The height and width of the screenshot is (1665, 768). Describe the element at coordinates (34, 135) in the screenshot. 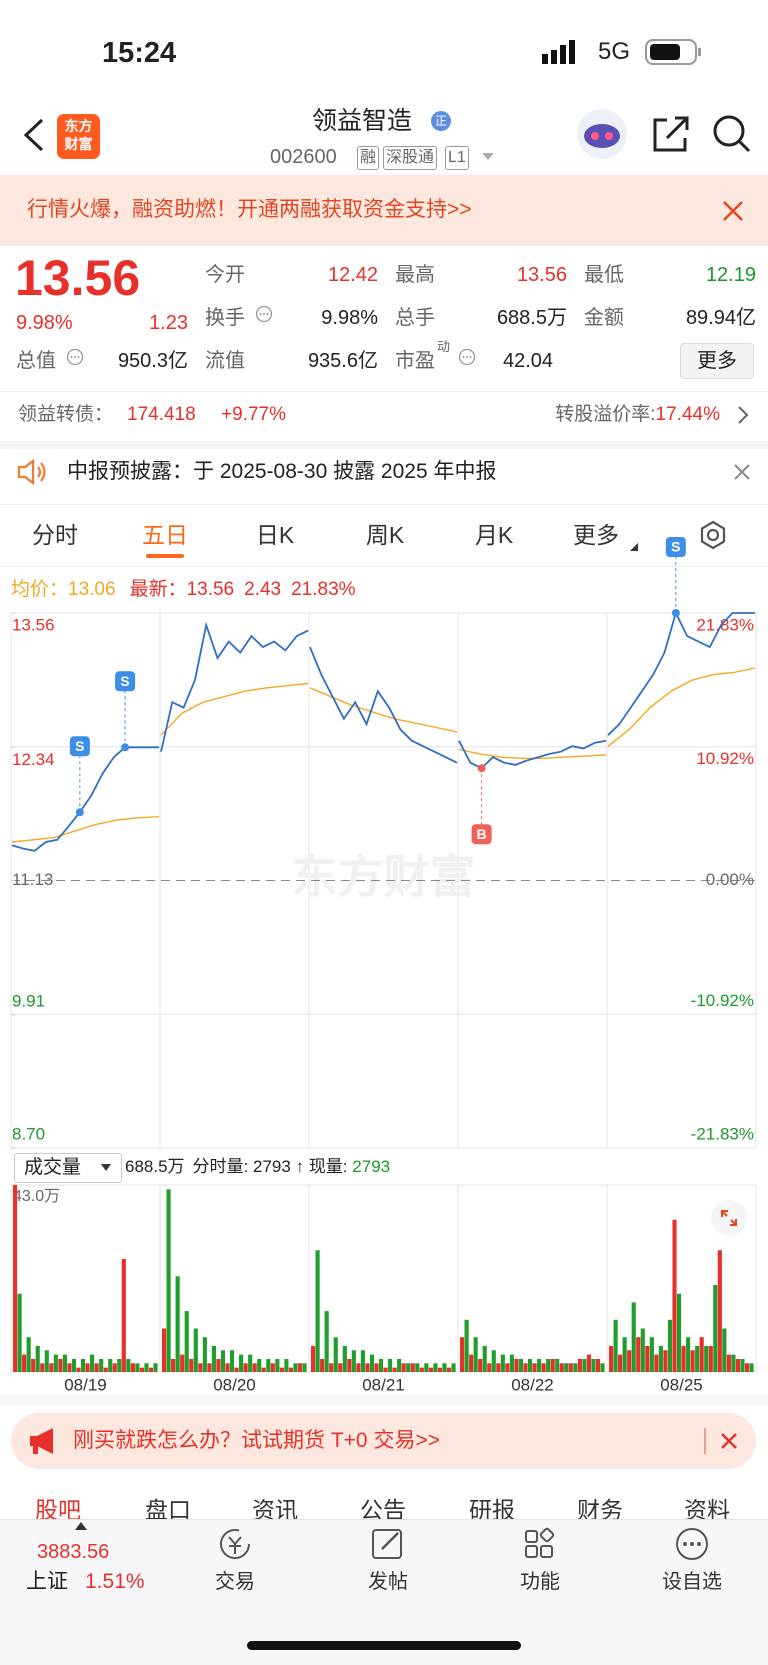

I see `back-button` at that location.